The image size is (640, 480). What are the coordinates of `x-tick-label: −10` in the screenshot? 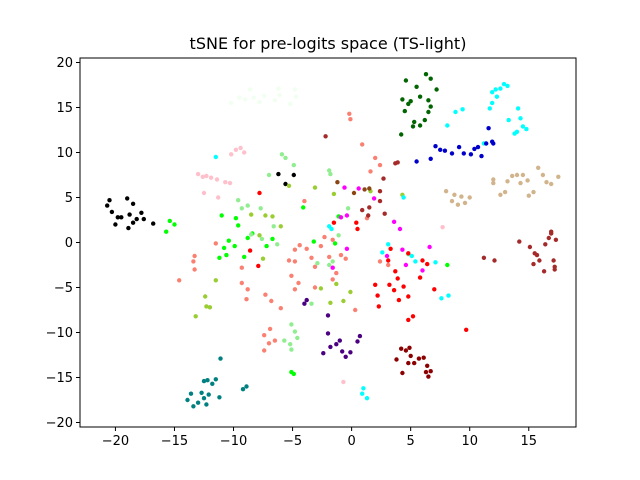 It's located at (233, 441).